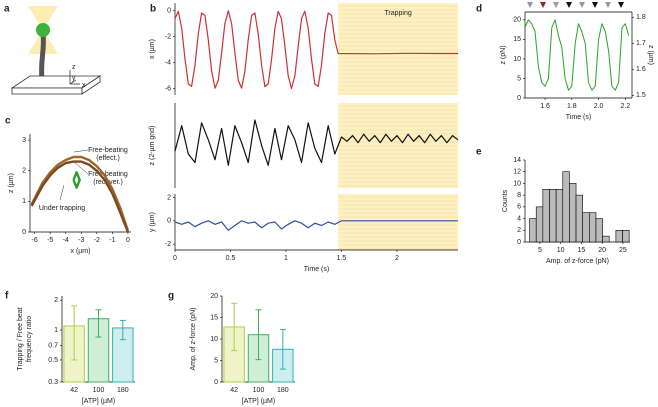  What do you see at coordinates (7, 296) in the screenshot?
I see `panel-label: f` at bounding box center [7, 296].